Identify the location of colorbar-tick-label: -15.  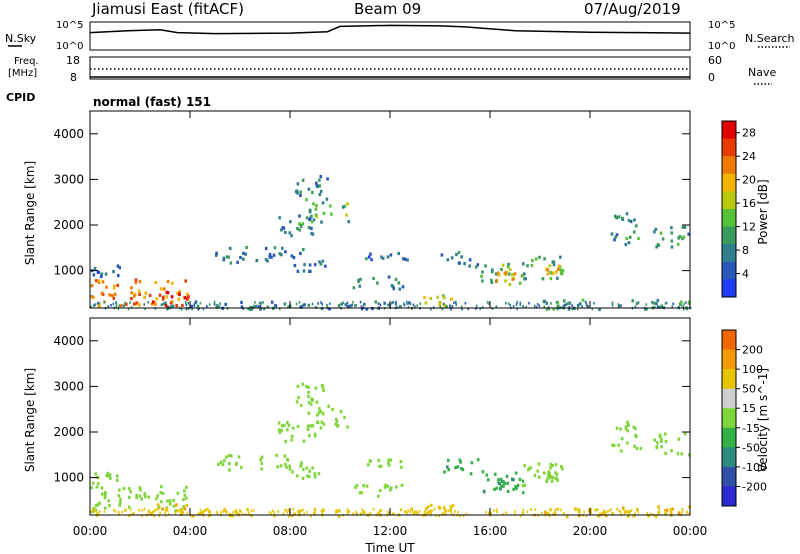
(751, 428).